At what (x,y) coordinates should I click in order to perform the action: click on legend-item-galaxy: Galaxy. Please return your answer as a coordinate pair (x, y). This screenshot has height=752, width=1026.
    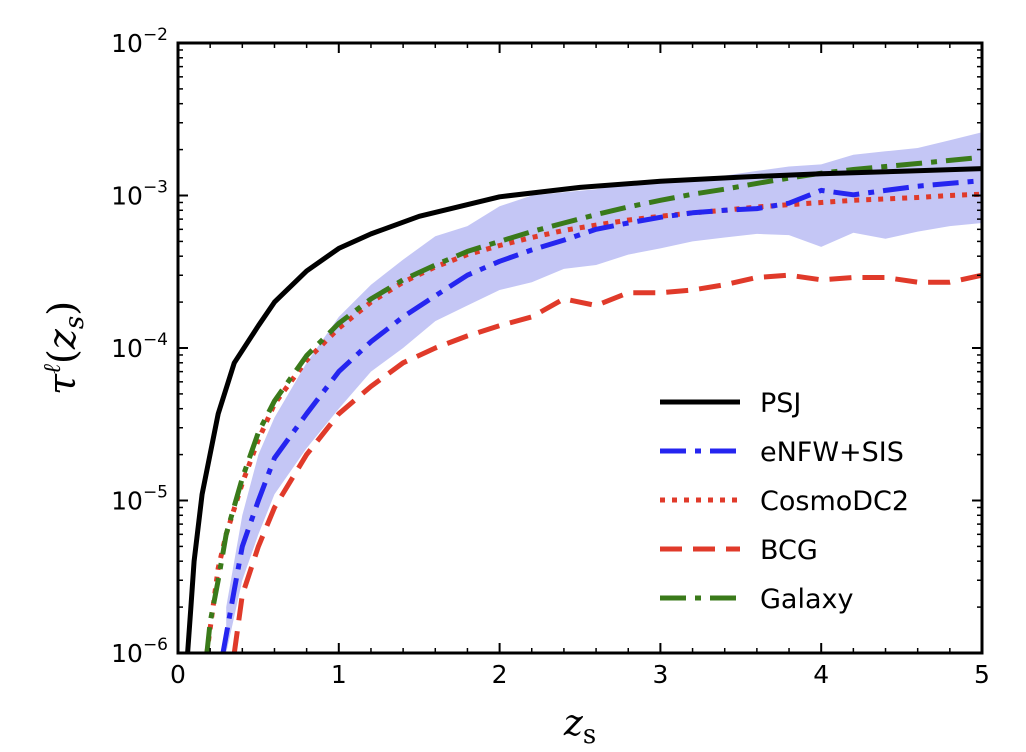
    Looking at the image, I should click on (756, 599).